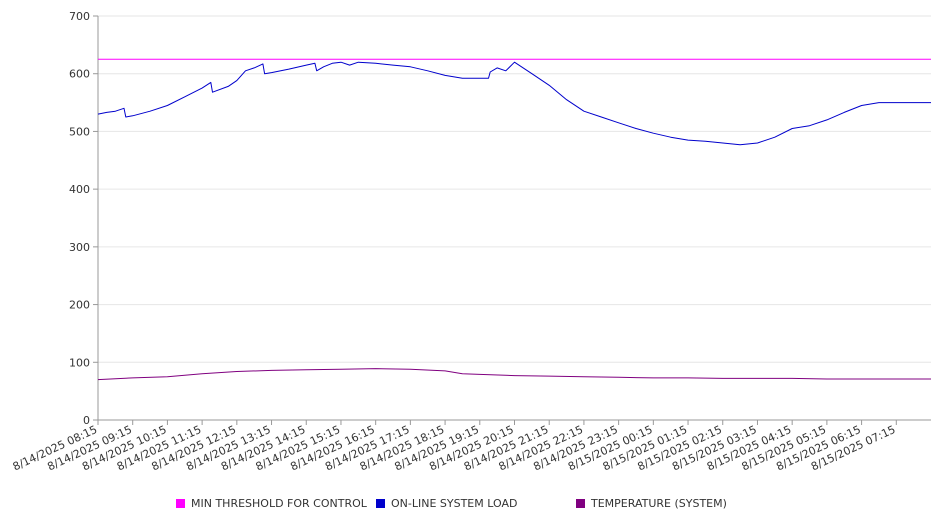  Describe the element at coordinates (86, 420) in the screenshot. I see `y-tick-label: 0` at that location.